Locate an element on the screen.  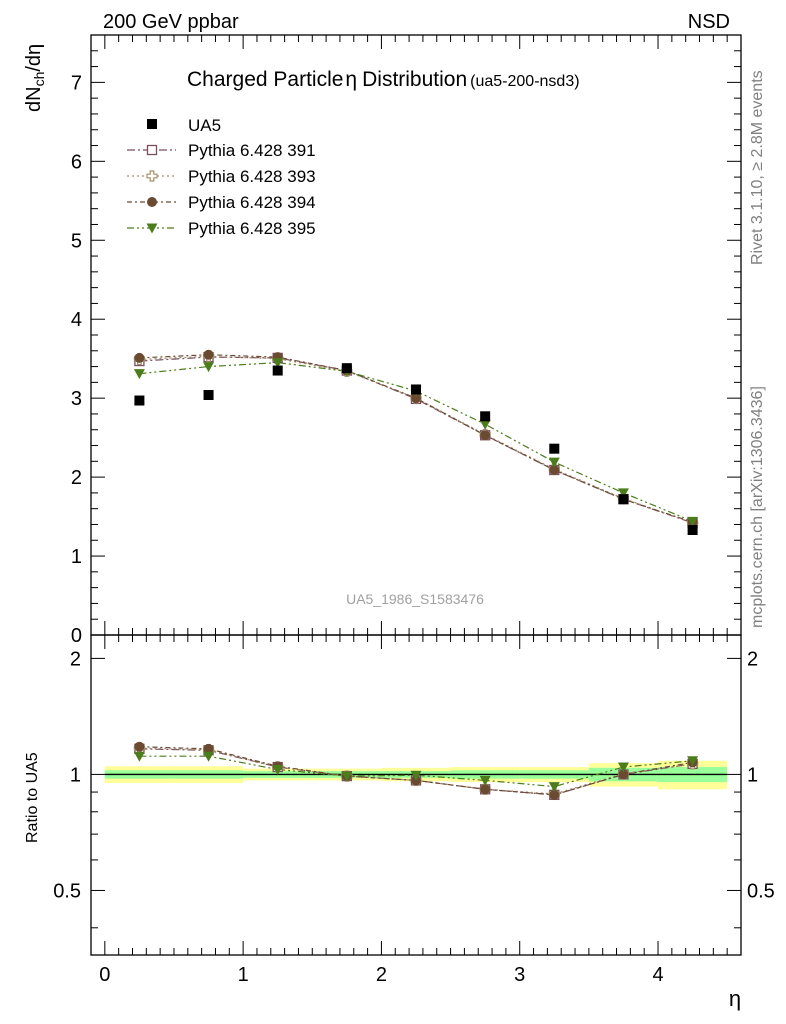
main-y-tick-label: 6 is located at coordinates (76, 162).